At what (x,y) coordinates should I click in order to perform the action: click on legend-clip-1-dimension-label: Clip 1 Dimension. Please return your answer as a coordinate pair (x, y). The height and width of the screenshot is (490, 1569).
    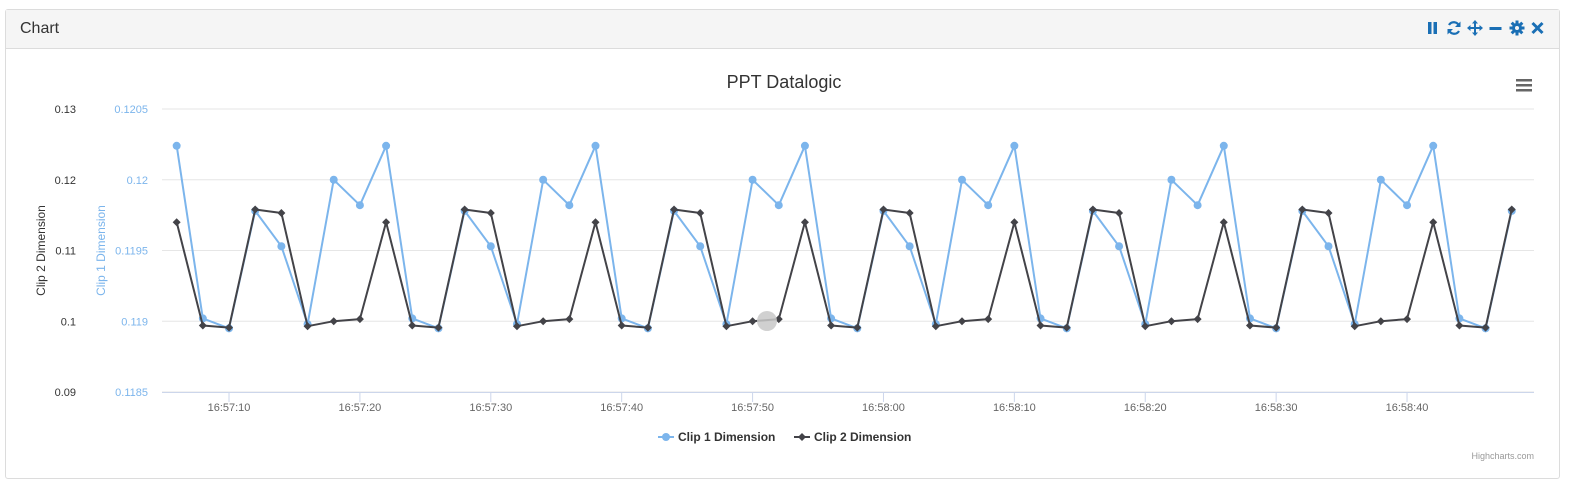
    Looking at the image, I should click on (726, 437).